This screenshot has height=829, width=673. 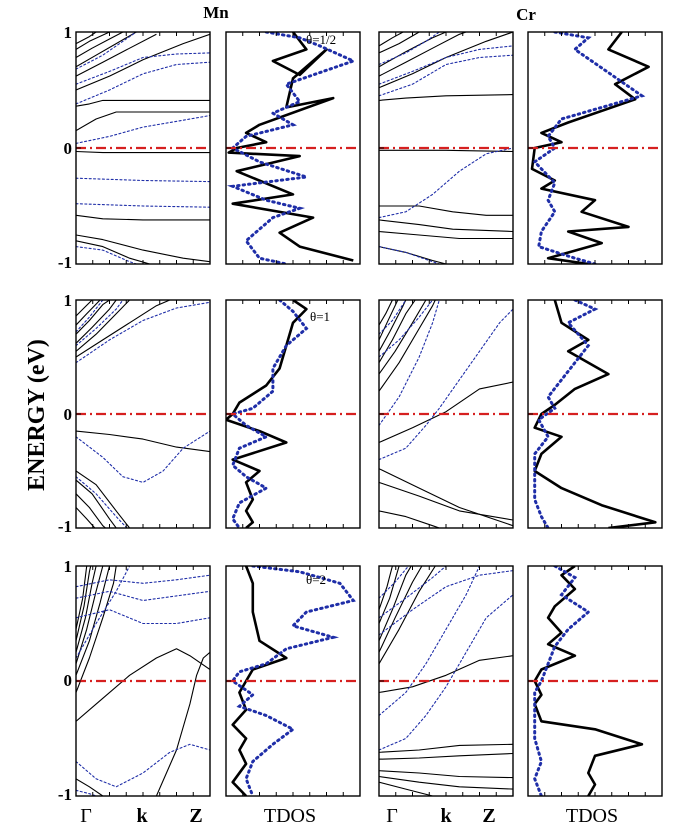 I want to click on panel-dos-mn-row2, so click(x=293, y=414).